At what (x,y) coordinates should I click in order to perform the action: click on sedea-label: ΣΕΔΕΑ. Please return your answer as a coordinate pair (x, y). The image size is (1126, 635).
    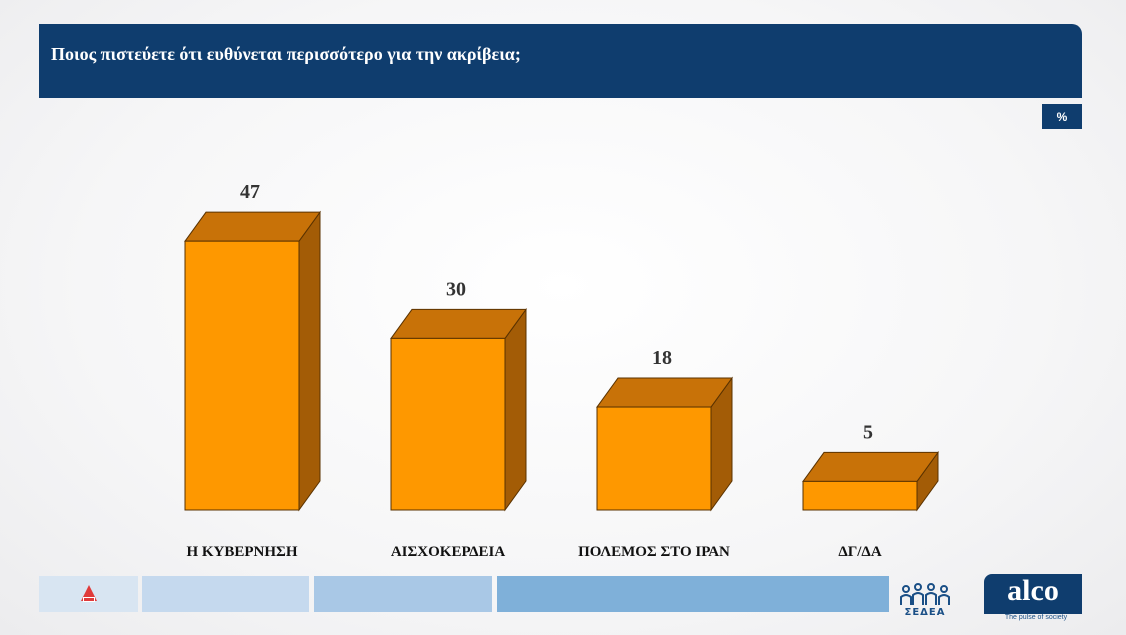
    Looking at the image, I should click on (925, 612).